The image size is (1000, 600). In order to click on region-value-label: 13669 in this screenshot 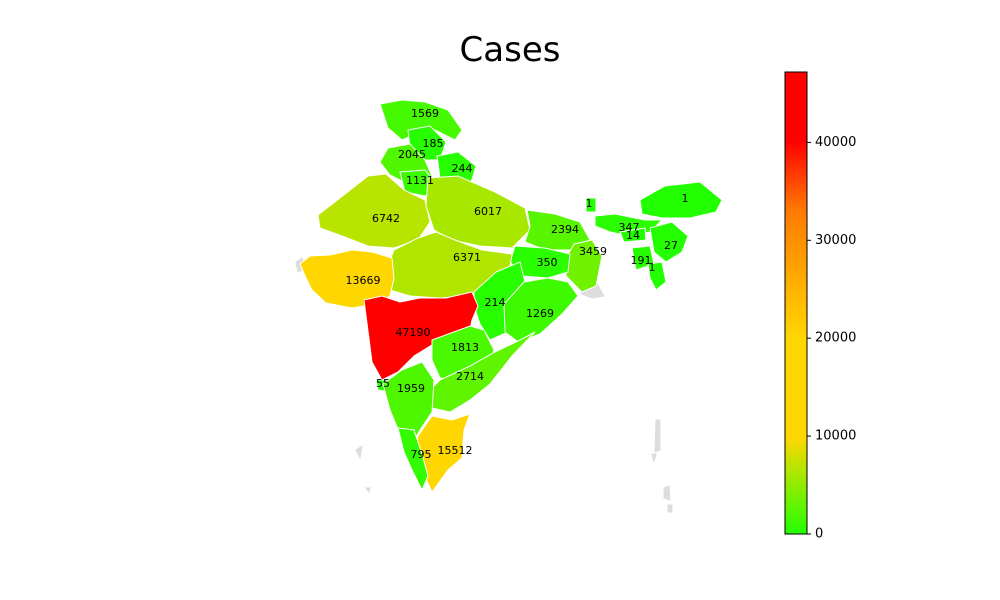, I will do `click(363, 280)`.